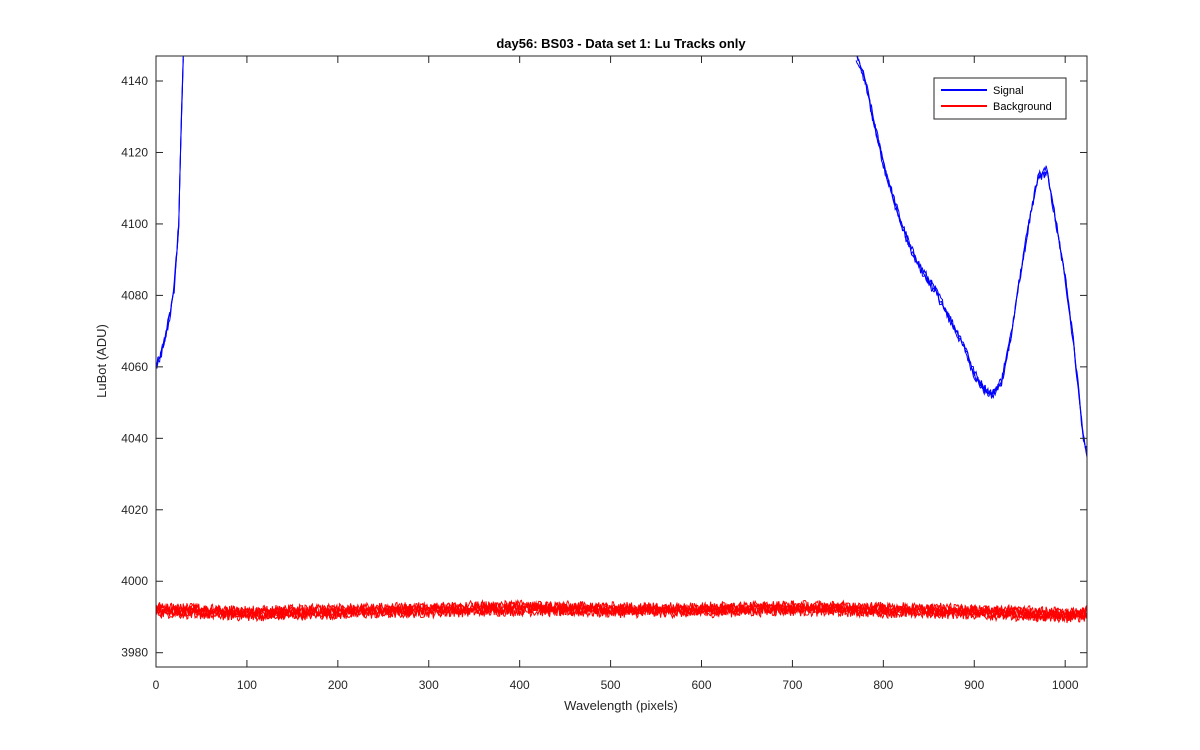  What do you see at coordinates (101, 361) in the screenshot?
I see `y-axis-label: LuBot (ADU)` at bounding box center [101, 361].